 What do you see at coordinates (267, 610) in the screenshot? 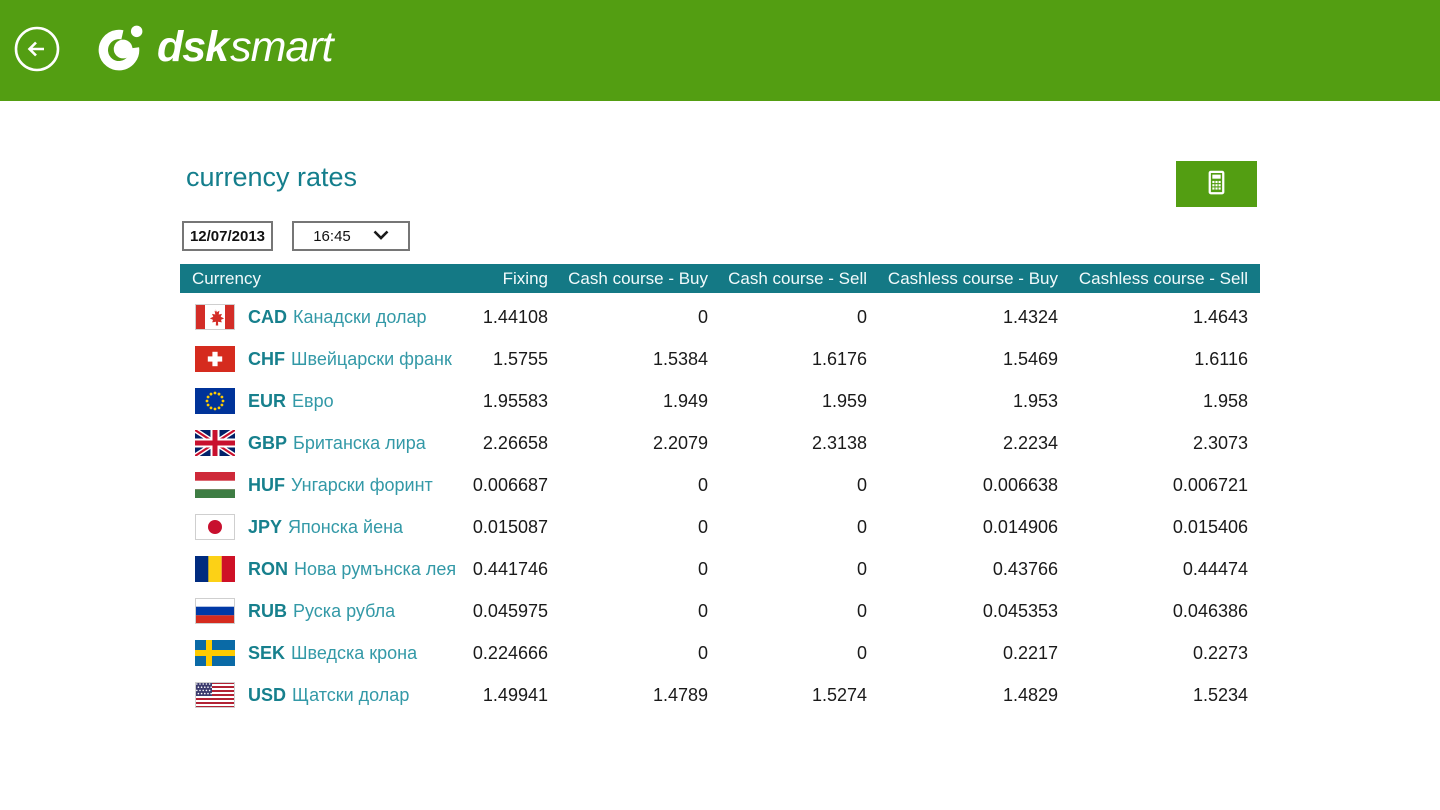
I see `currency-code: RUB` at bounding box center [267, 610].